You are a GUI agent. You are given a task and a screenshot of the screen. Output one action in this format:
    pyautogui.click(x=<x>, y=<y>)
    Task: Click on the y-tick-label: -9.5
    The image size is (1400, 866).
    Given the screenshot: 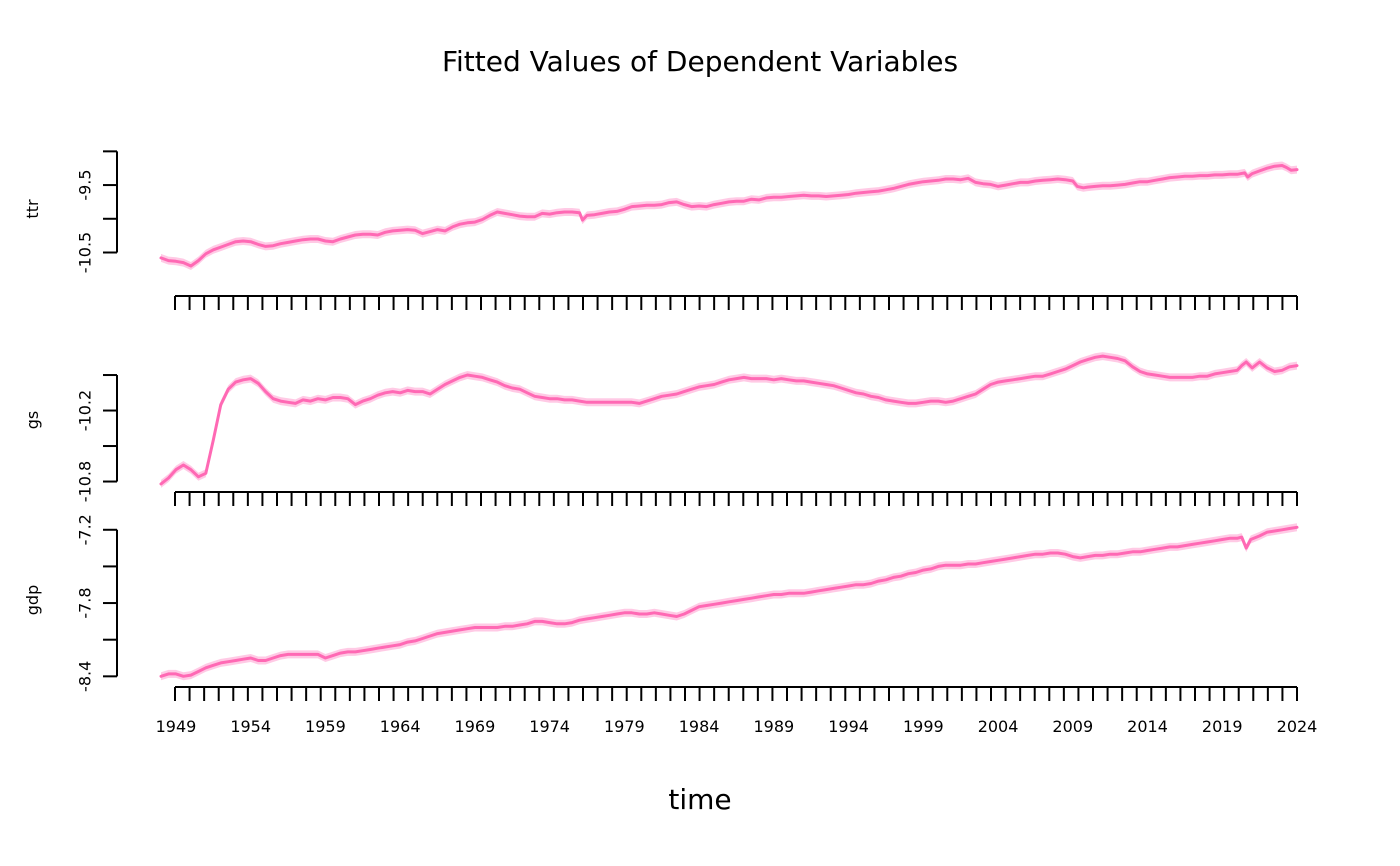 What is the action you would take?
    pyautogui.click(x=85, y=184)
    